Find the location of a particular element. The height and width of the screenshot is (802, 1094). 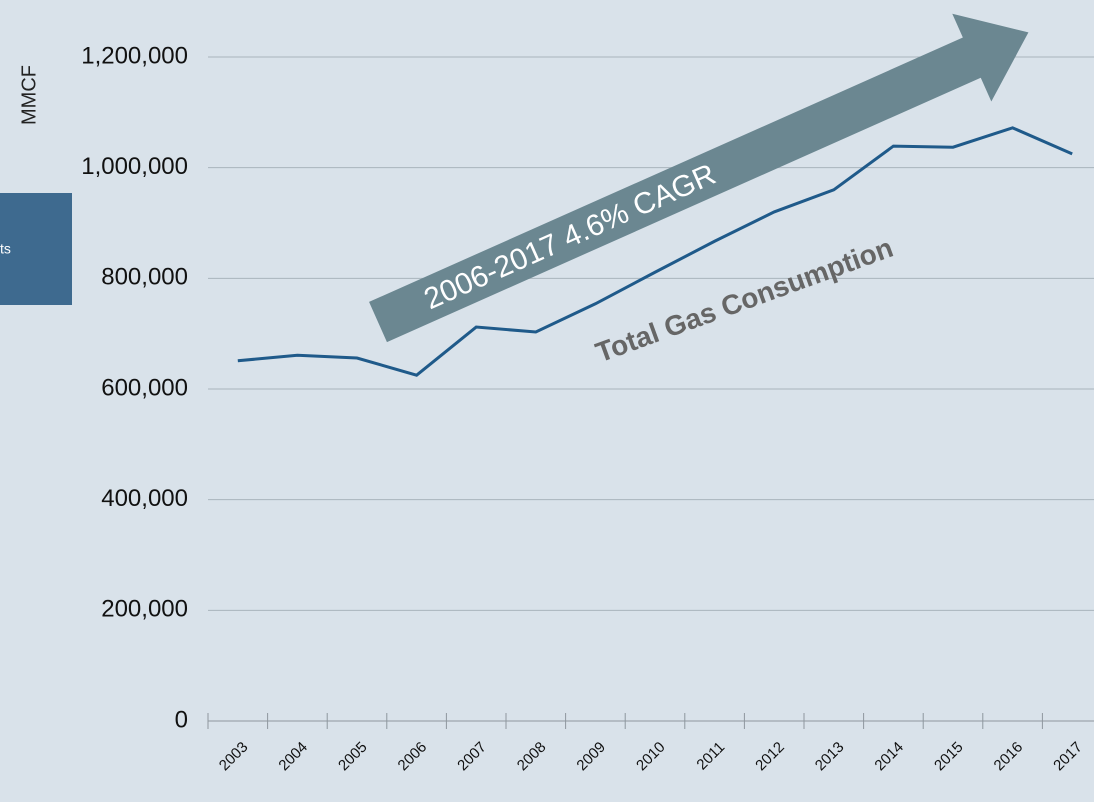

y-tick-label: 200,000 is located at coordinates (144, 609).